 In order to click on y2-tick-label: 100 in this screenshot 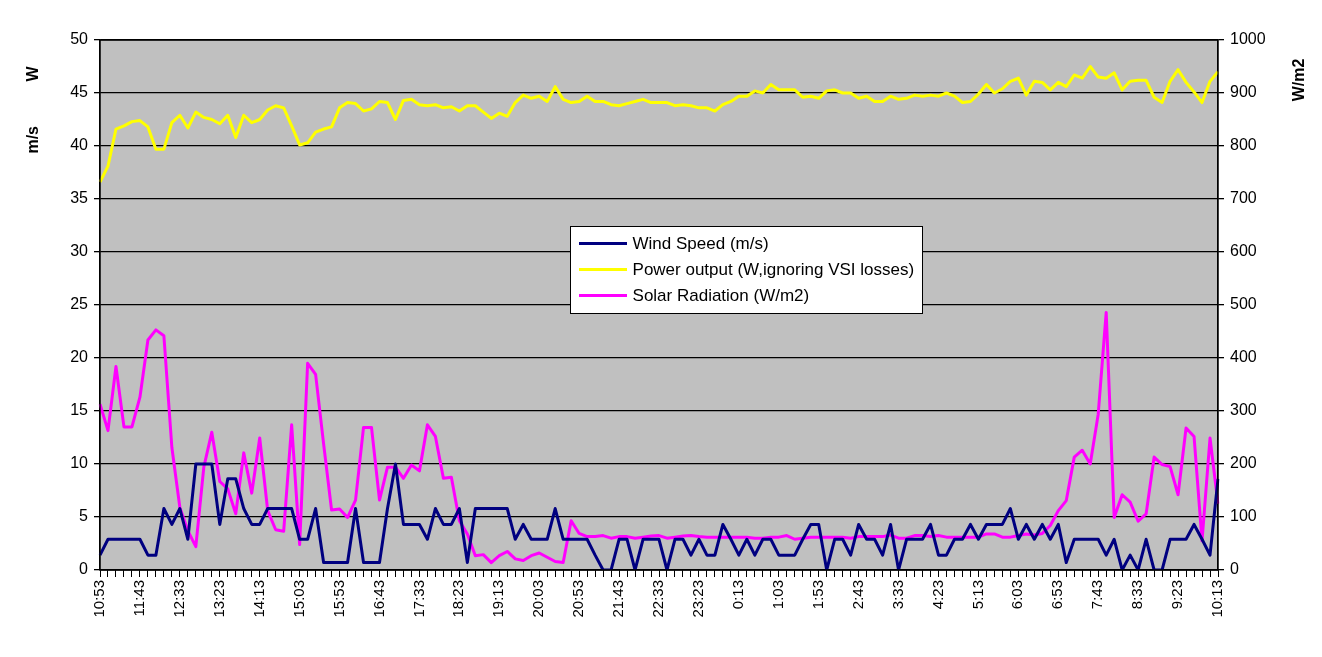, I will do `click(1243, 516)`.